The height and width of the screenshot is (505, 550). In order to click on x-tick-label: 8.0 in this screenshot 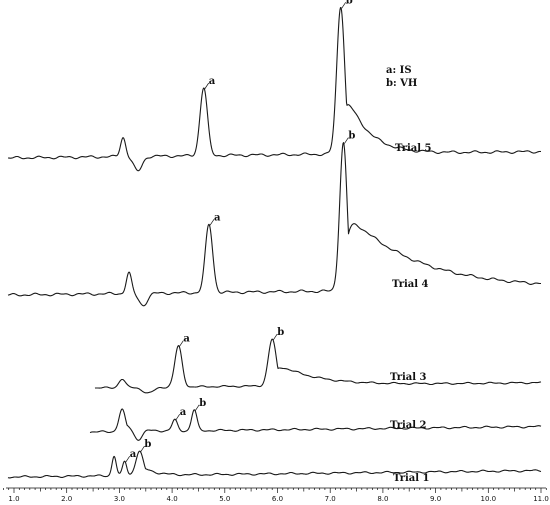, I will do `click(382, 499)`.